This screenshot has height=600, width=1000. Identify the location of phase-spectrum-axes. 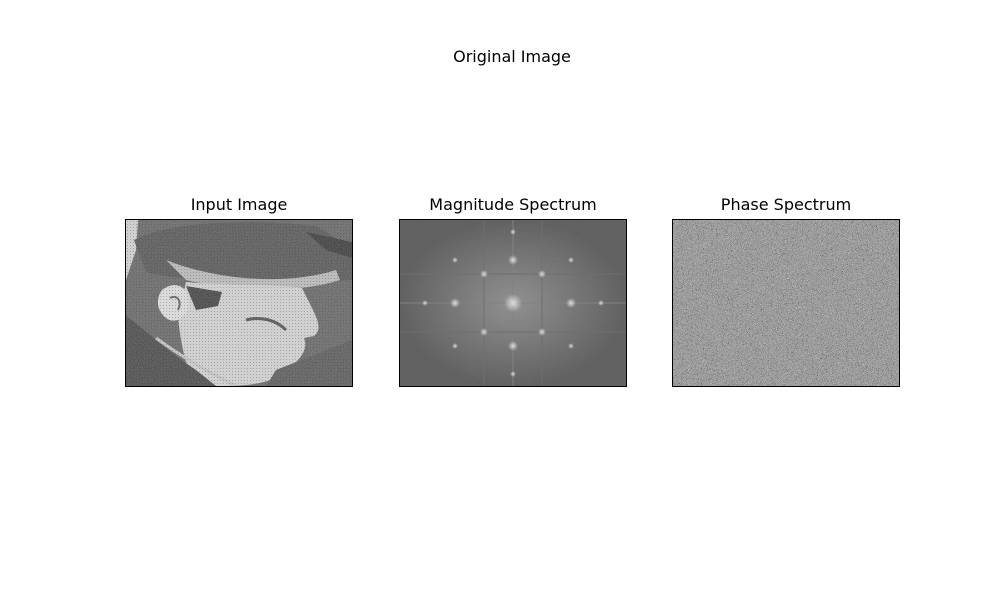
(786, 303).